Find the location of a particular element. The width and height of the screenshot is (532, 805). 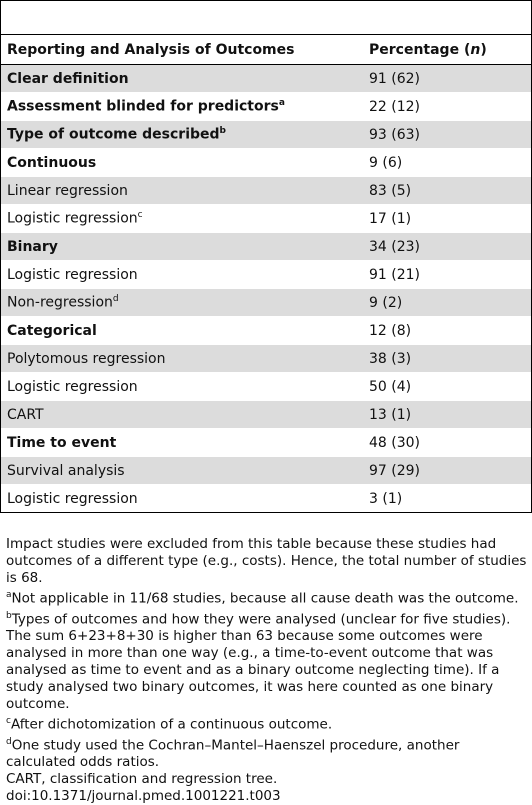

label-cell: Polytomous regression is located at coordinates (185, 359).